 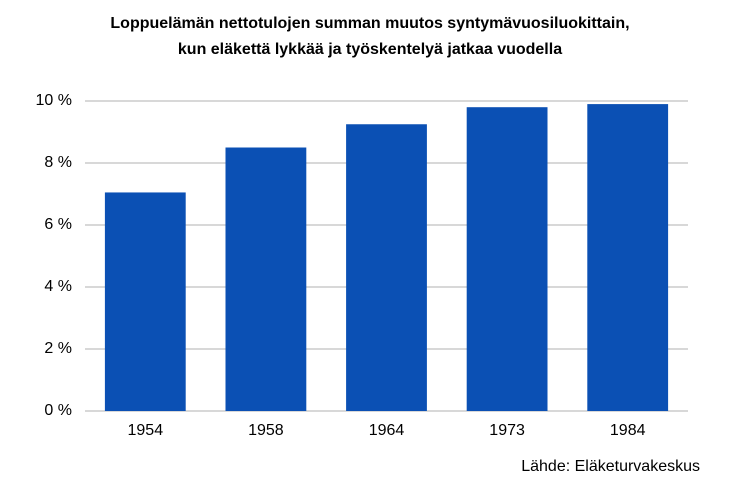 I want to click on y-tick-label: 6 %, so click(x=58, y=224).